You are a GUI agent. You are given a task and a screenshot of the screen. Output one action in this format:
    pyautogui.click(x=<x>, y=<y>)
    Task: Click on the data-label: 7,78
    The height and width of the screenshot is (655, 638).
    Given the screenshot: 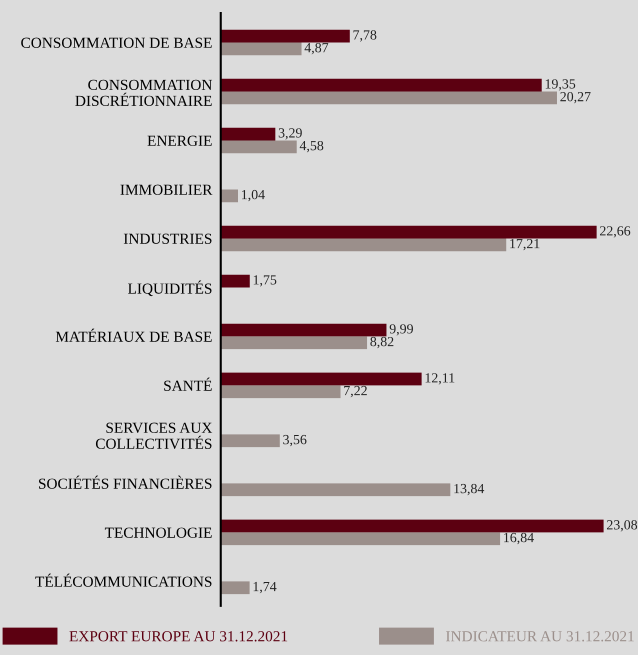 What is the action you would take?
    pyautogui.click(x=364, y=36)
    